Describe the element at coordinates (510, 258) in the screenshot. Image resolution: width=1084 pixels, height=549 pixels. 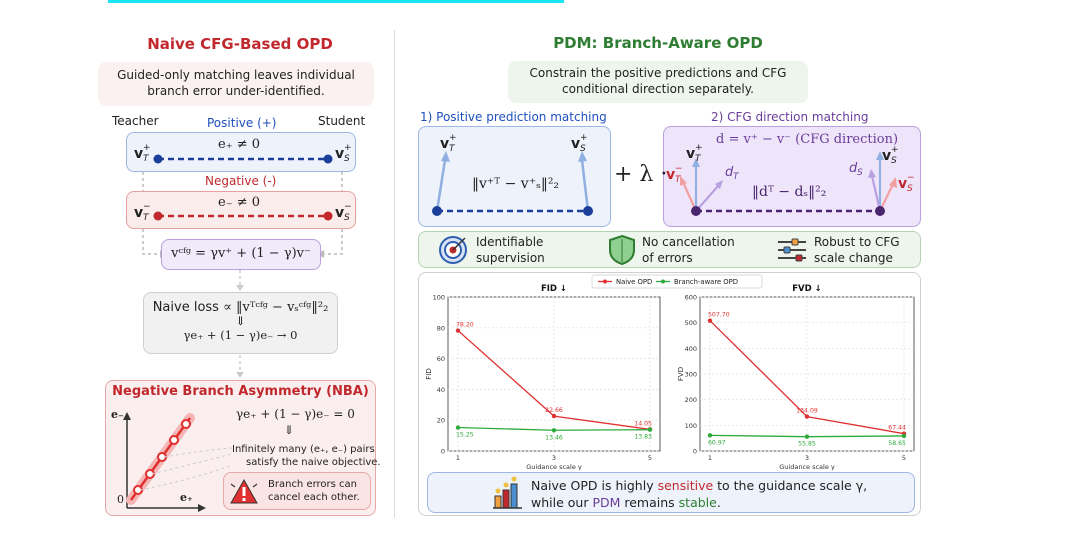
I see `benefit-identifiable-line2: supervision` at that location.